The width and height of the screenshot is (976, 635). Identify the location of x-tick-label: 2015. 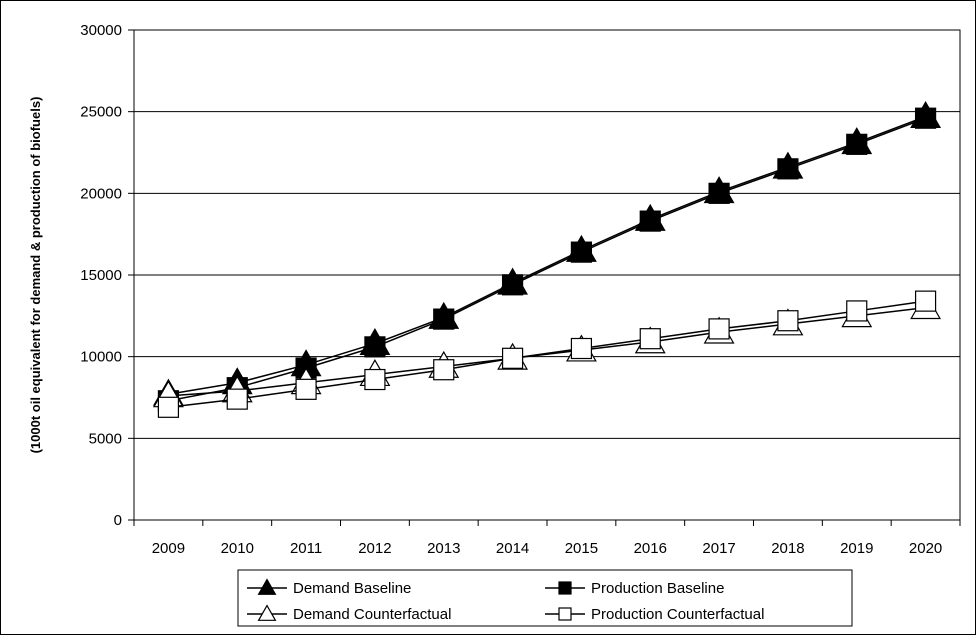
(581, 548).